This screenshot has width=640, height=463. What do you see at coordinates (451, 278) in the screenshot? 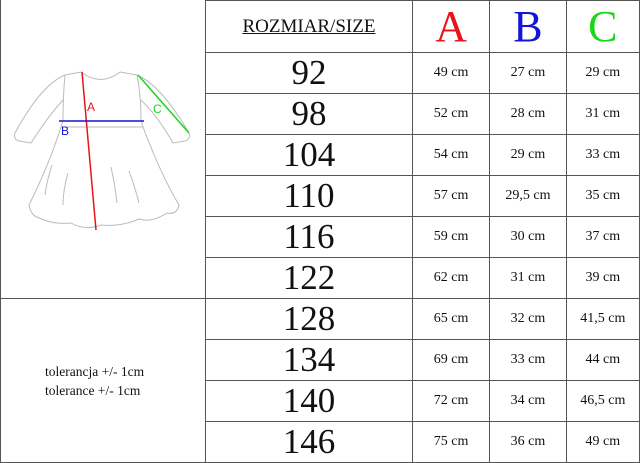
I see `measure-a-cell: 62 cm` at bounding box center [451, 278].